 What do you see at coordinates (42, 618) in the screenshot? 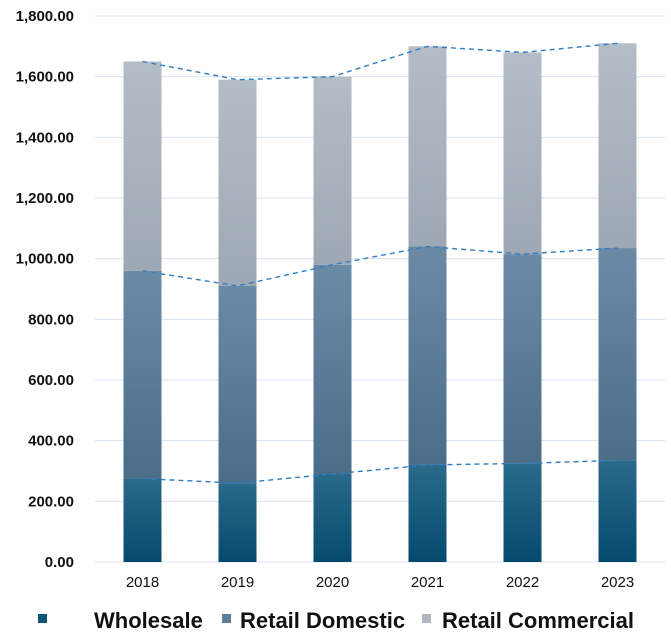
I see `legend-swatch-wholesale` at bounding box center [42, 618].